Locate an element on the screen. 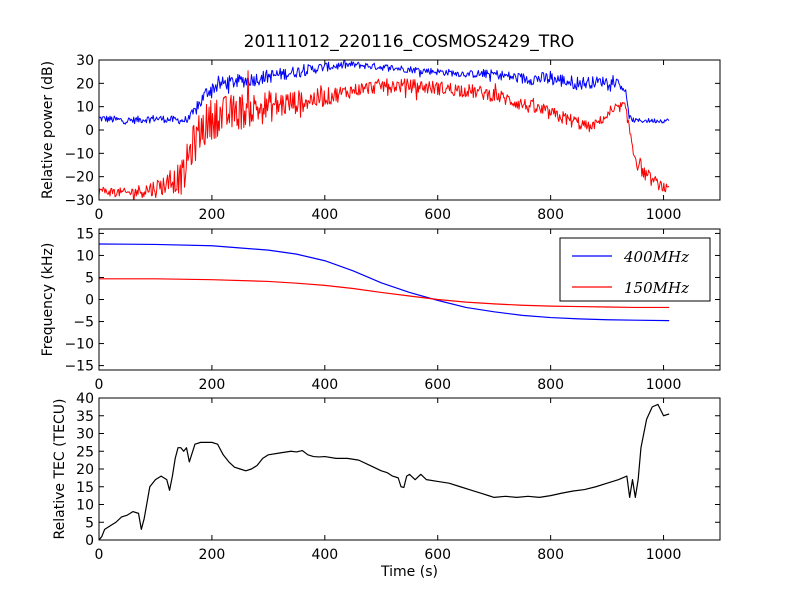 Image resolution: width=800 pixels, height=600 pixels. tec-ytick-label: 5 is located at coordinates (89, 523).